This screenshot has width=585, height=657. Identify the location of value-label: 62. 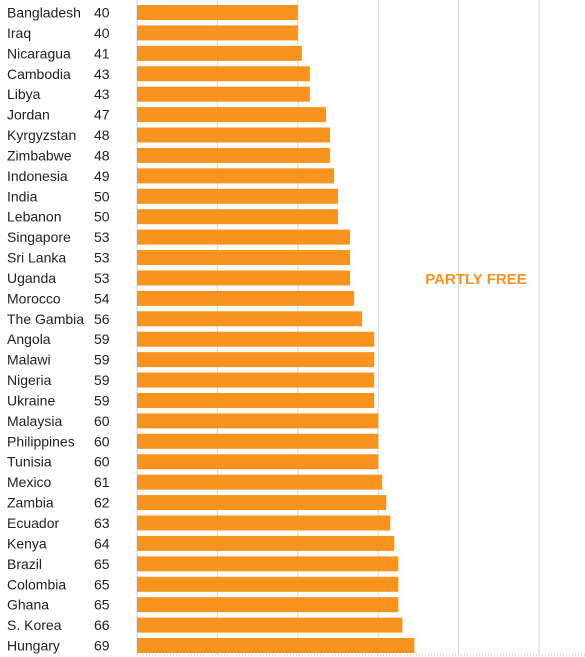
(102, 503).